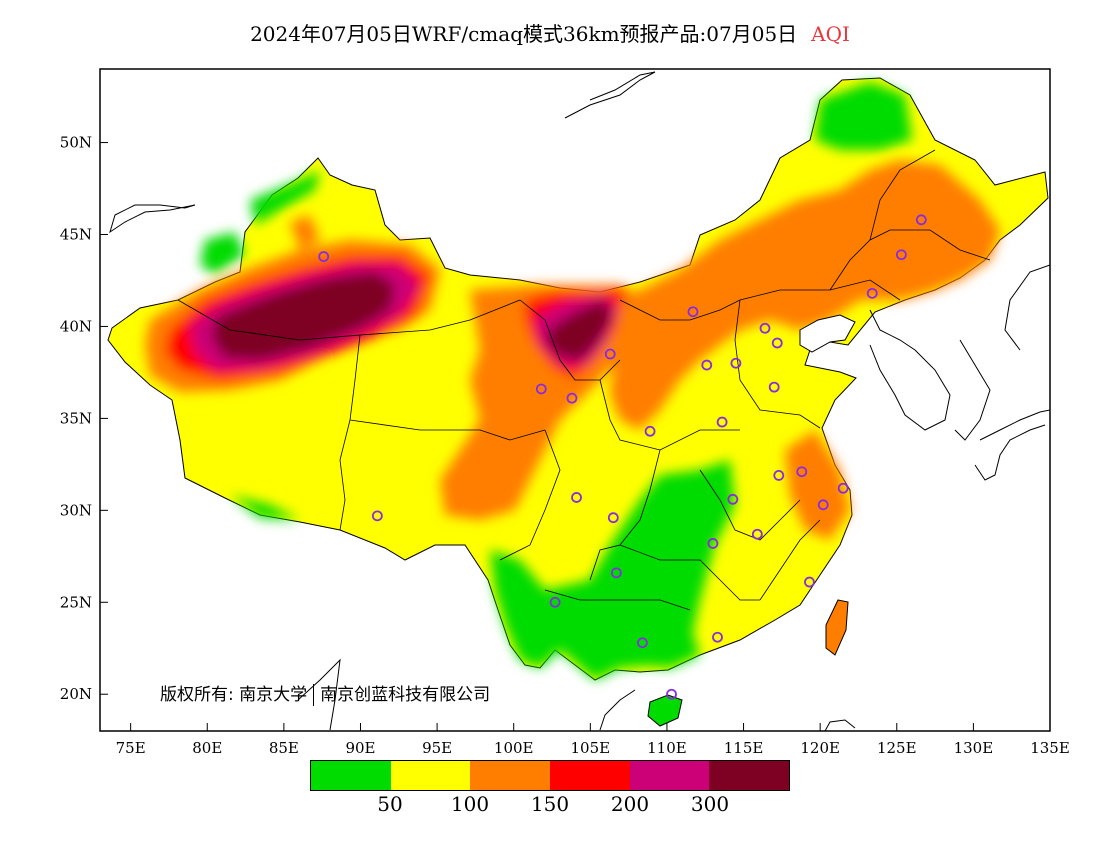  Describe the element at coordinates (667, 748) in the screenshot. I see `lon-label: 110E` at that location.